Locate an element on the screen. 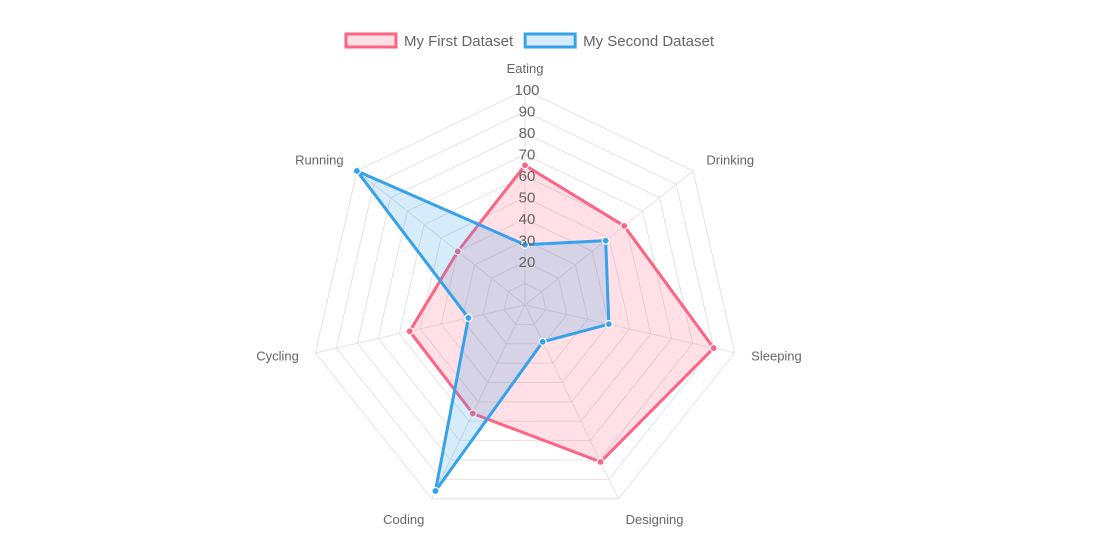  tick-label: 40 is located at coordinates (527, 219).